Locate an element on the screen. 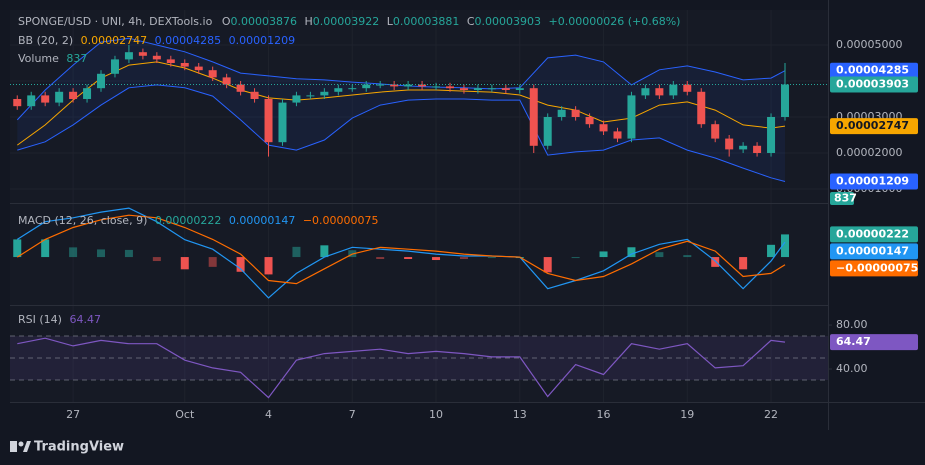  change: +0.00000026 (+0.68%) is located at coordinates (615, 21).